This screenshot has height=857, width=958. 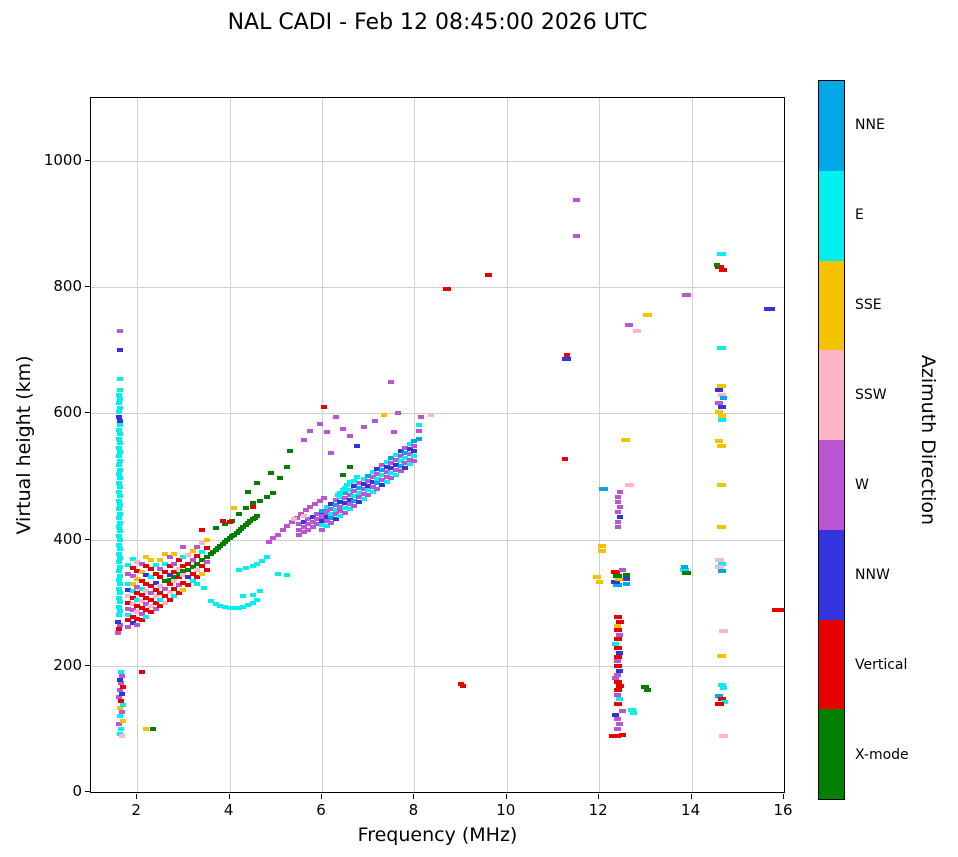 I want to click on colorbar-segment-nne, so click(x=831, y=126).